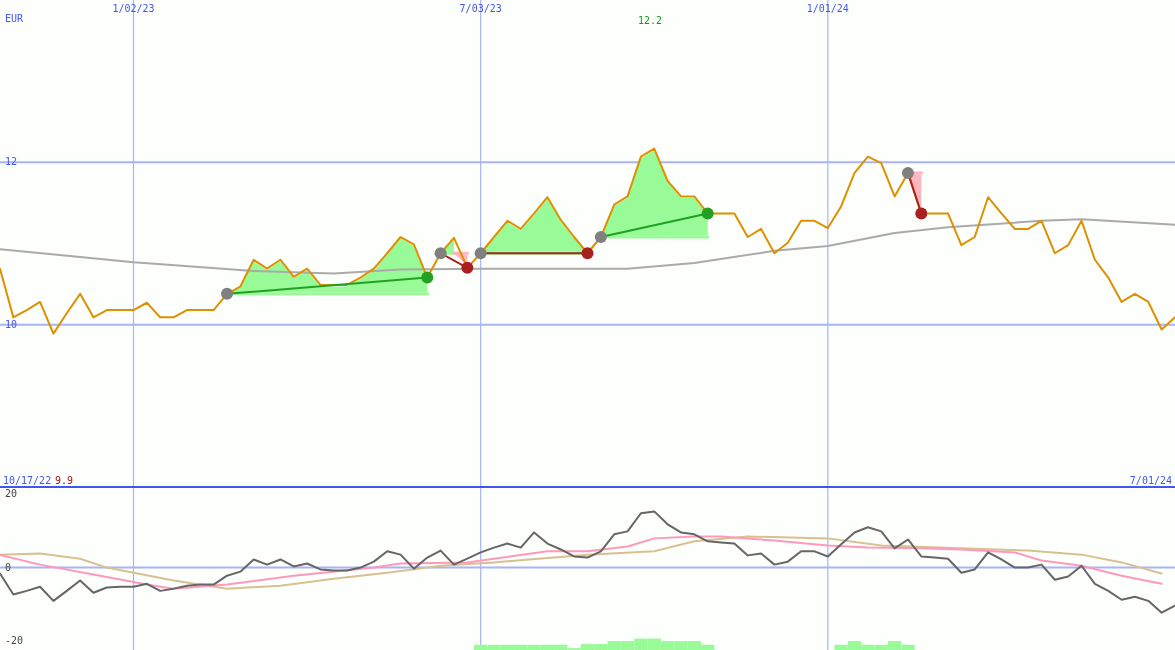 The width and height of the screenshot is (1175, 650). Describe the element at coordinates (11, 162) in the screenshot. I see `y-tick-label: 12` at that location.